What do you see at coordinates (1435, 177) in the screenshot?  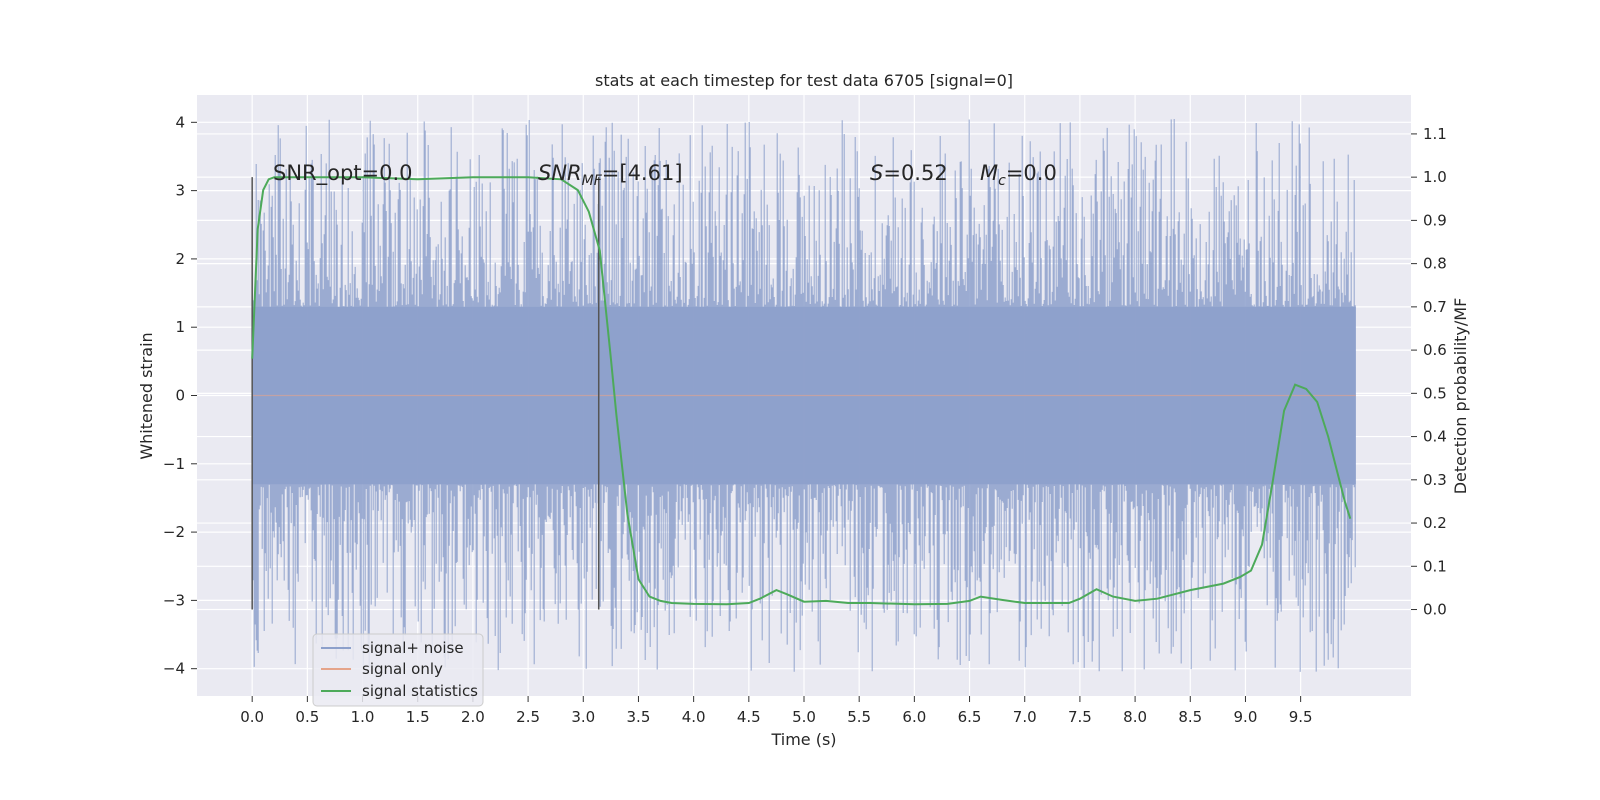 I see `y2-tick-label: 1.0` at bounding box center [1435, 177].